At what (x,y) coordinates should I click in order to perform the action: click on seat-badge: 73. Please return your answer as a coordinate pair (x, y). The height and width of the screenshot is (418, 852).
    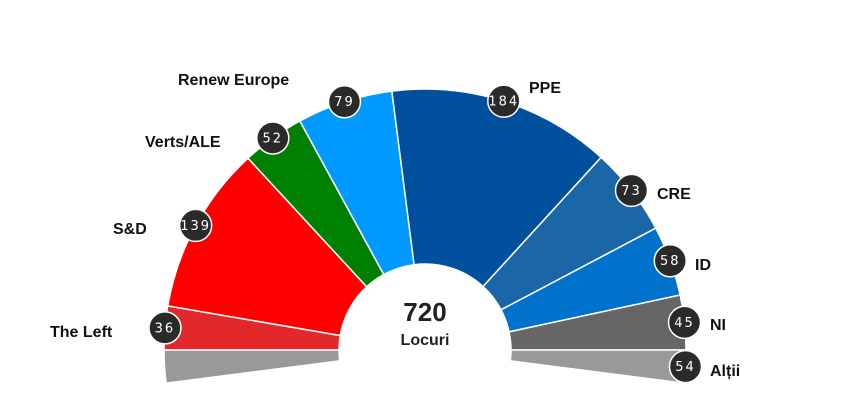
    Looking at the image, I should click on (631, 190).